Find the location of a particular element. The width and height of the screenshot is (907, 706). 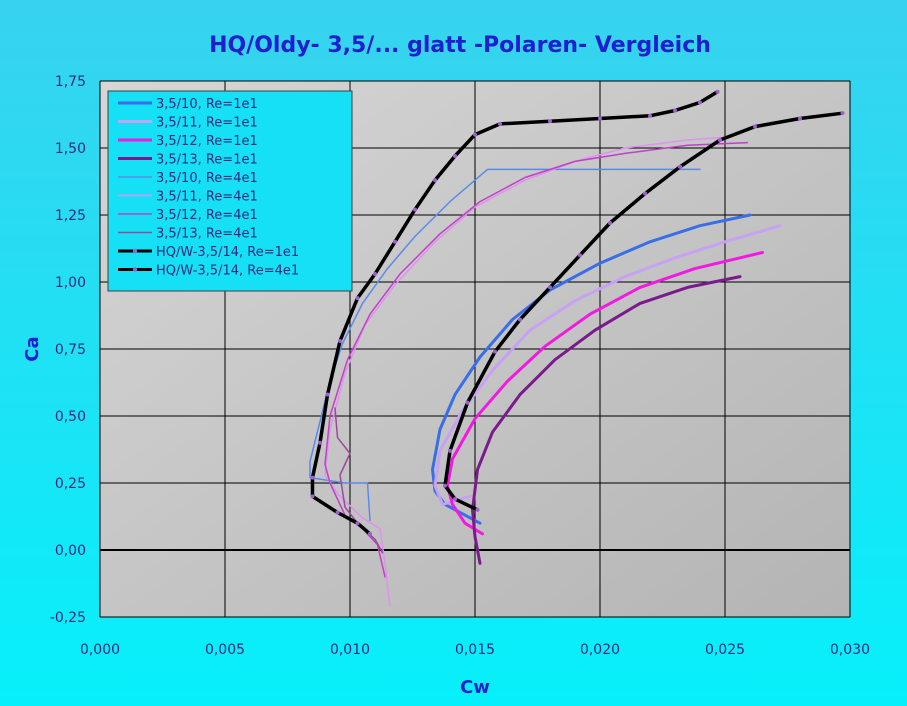

legend-label-3: 3,5/12, Re=1e1 is located at coordinates (207, 141).